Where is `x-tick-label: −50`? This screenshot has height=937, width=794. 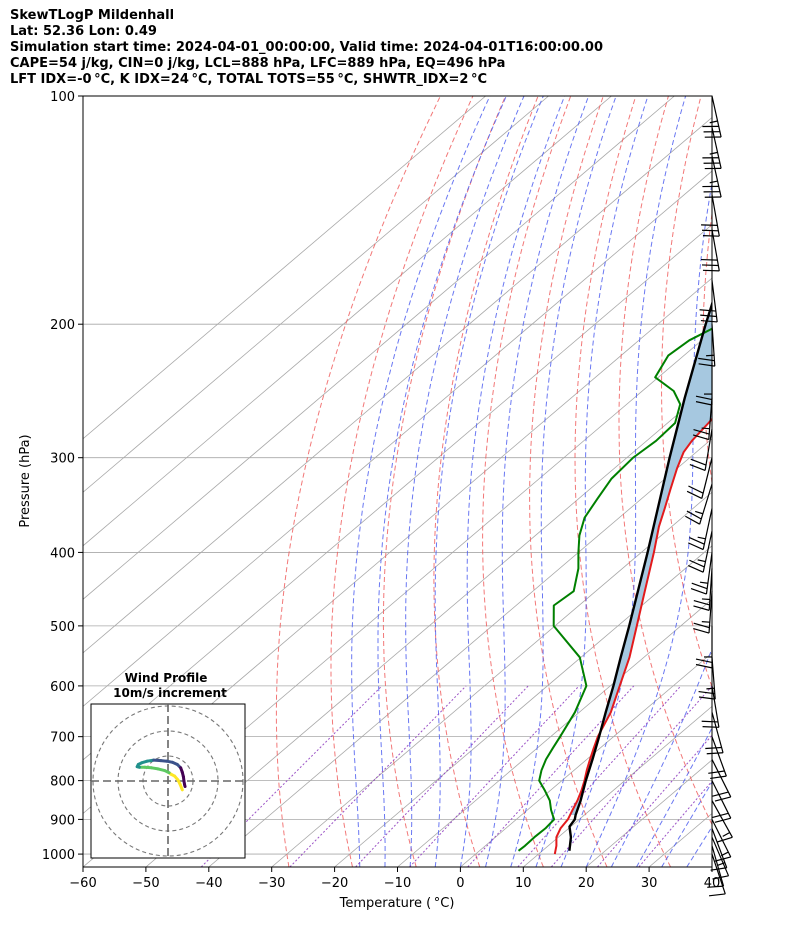
x-tick-label: −50 is located at coordinates (145, 883).